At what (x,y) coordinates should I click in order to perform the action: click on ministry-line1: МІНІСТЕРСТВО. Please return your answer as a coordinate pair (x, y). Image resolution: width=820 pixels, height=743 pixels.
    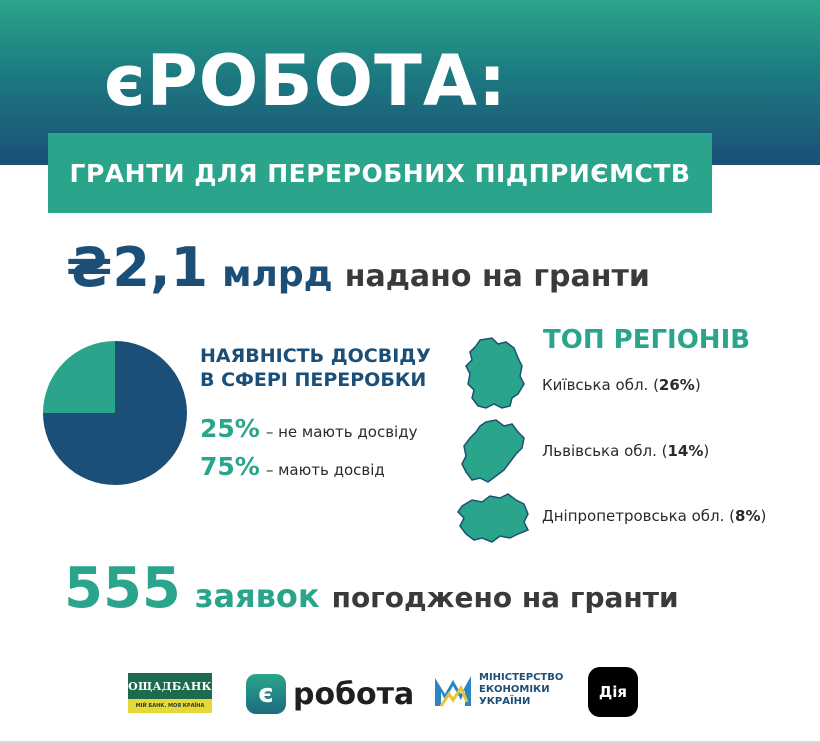
    Looking at the image, I should click on (521, 677).